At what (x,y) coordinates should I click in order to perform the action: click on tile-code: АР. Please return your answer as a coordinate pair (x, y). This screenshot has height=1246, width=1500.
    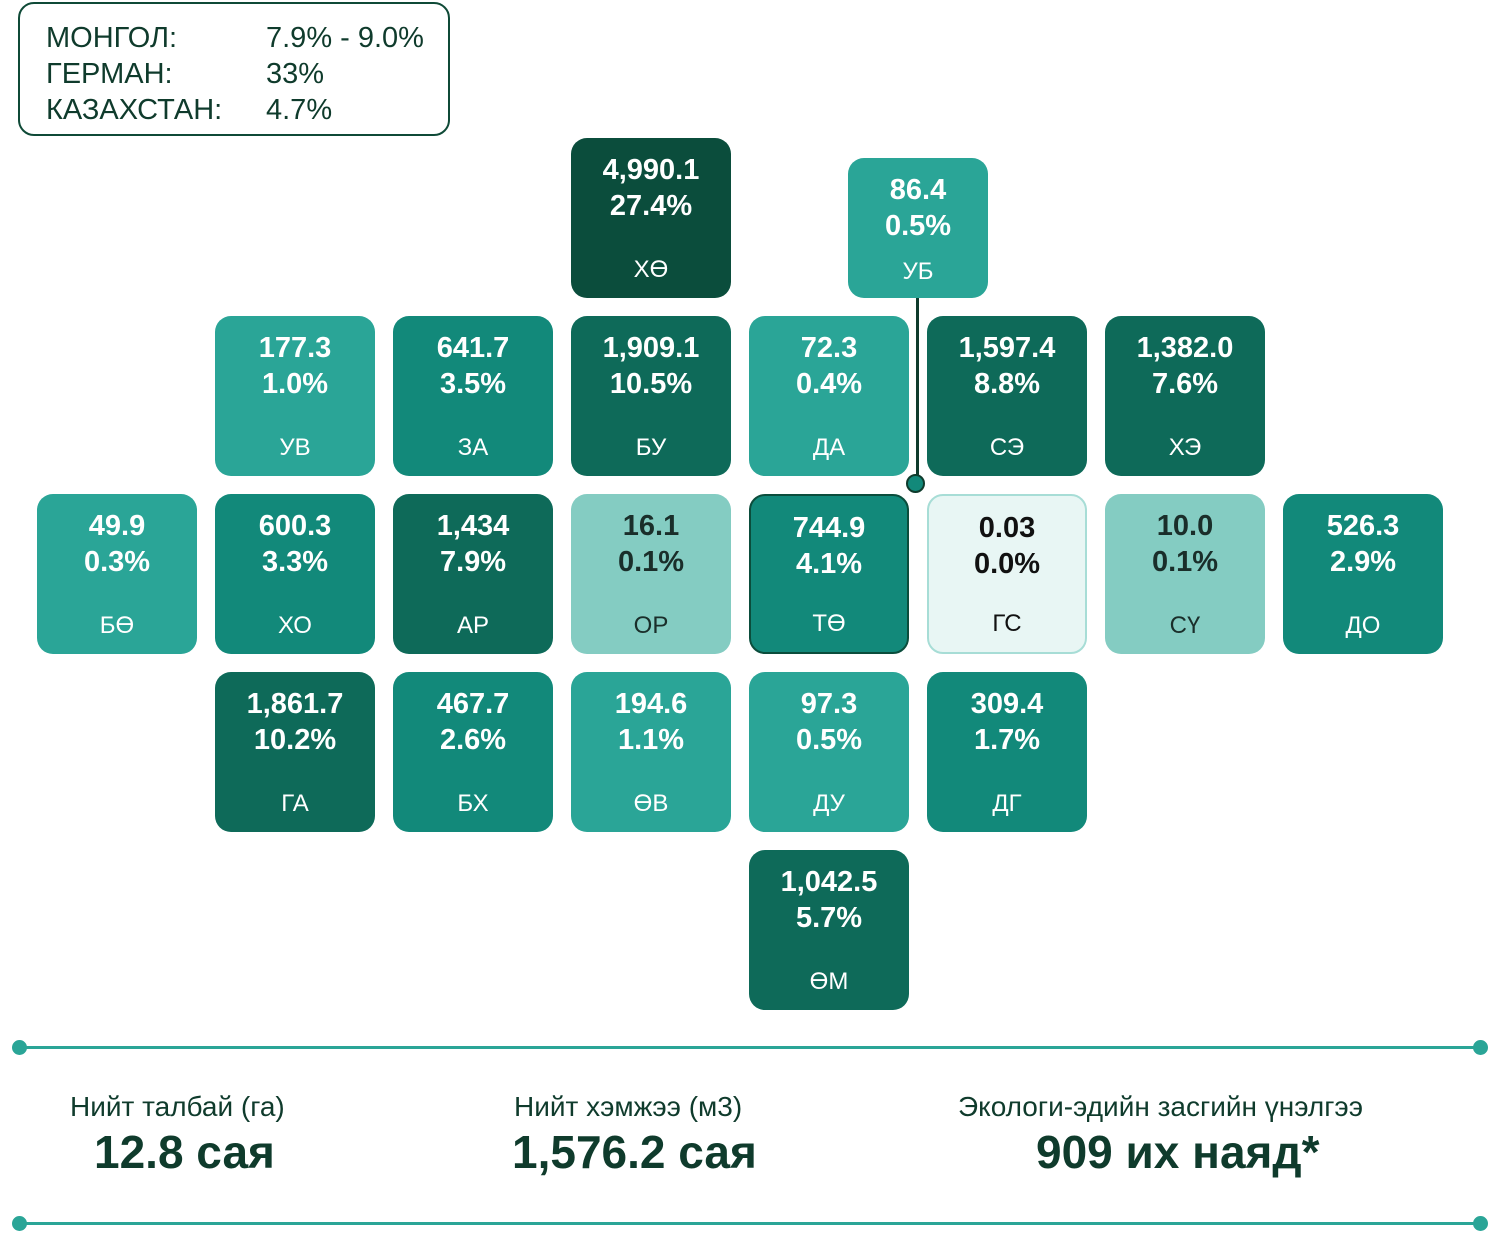
    Looking at the image, I should click on (472, 625).